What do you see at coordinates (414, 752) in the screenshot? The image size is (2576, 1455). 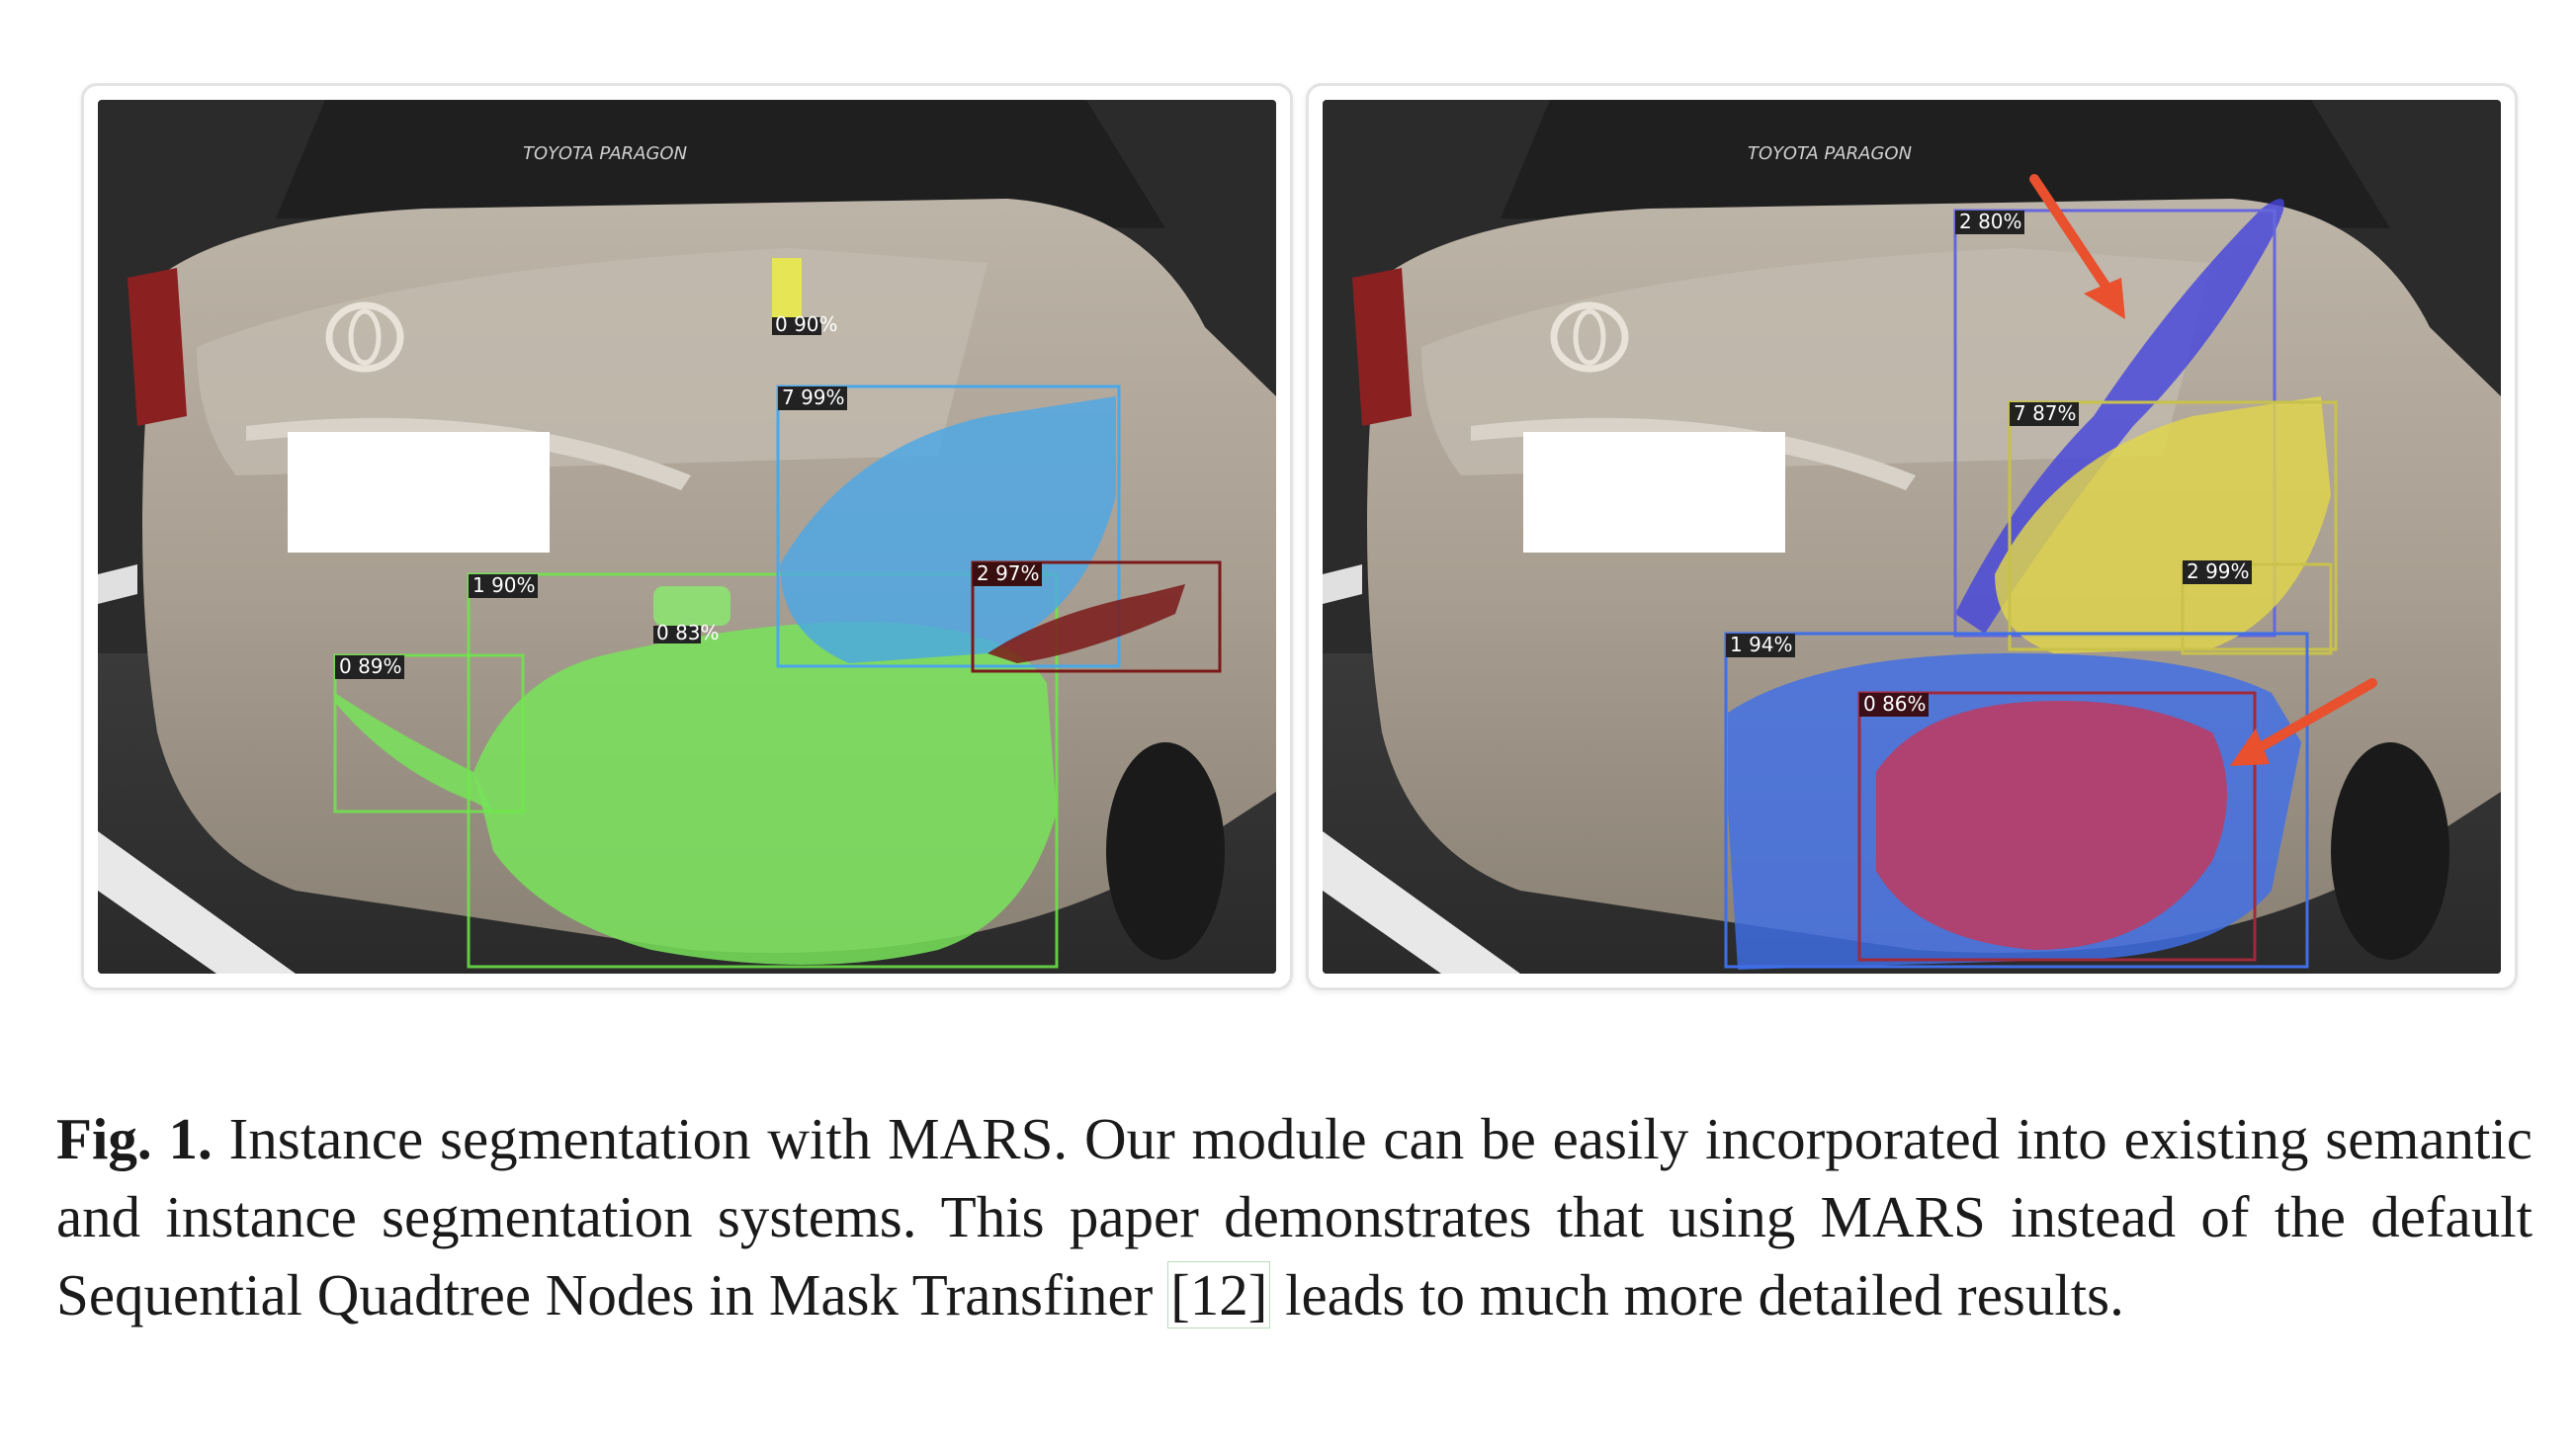 I see `mask-green-strip` at bounding box center [414, 752].